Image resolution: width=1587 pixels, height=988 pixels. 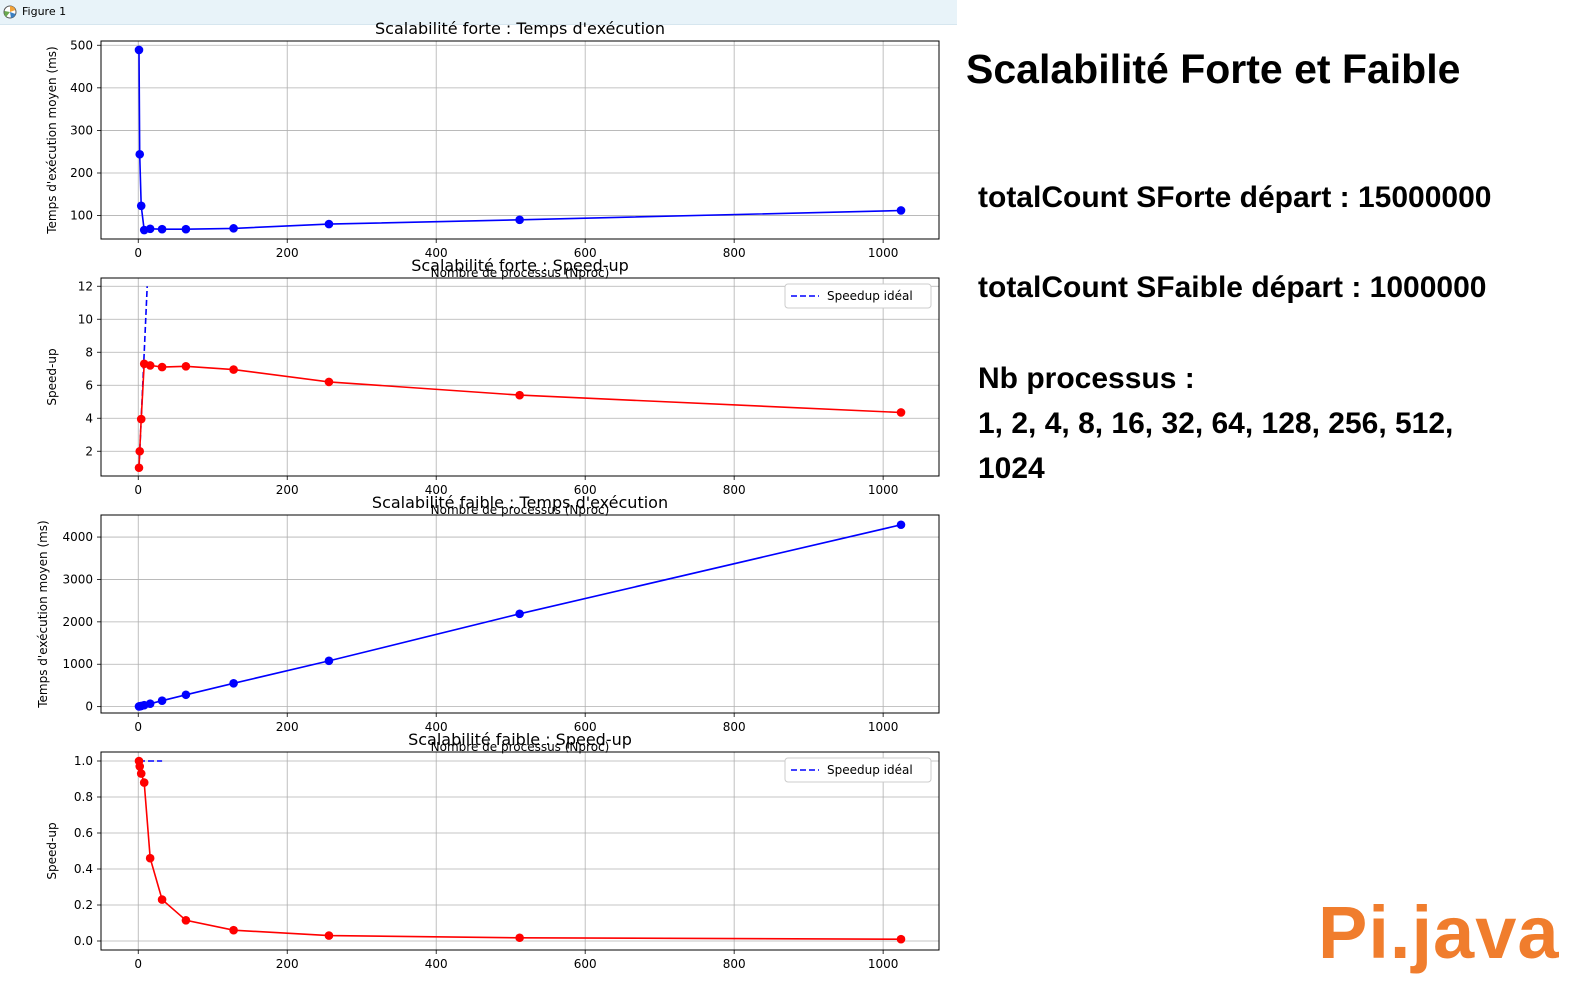 What do you see at coordinates (89, 385) in the screenshot?
I see `chart2-y-tick-label: 6` at bounding box center [89, 385].